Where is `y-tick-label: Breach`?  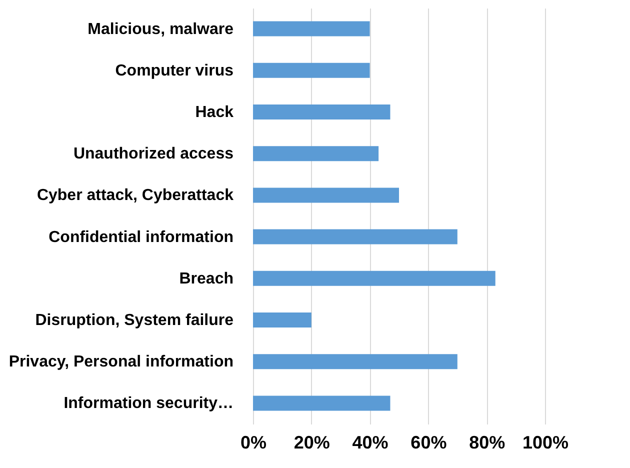 y-tick-label: Breach is located at coordinates (206, 279).